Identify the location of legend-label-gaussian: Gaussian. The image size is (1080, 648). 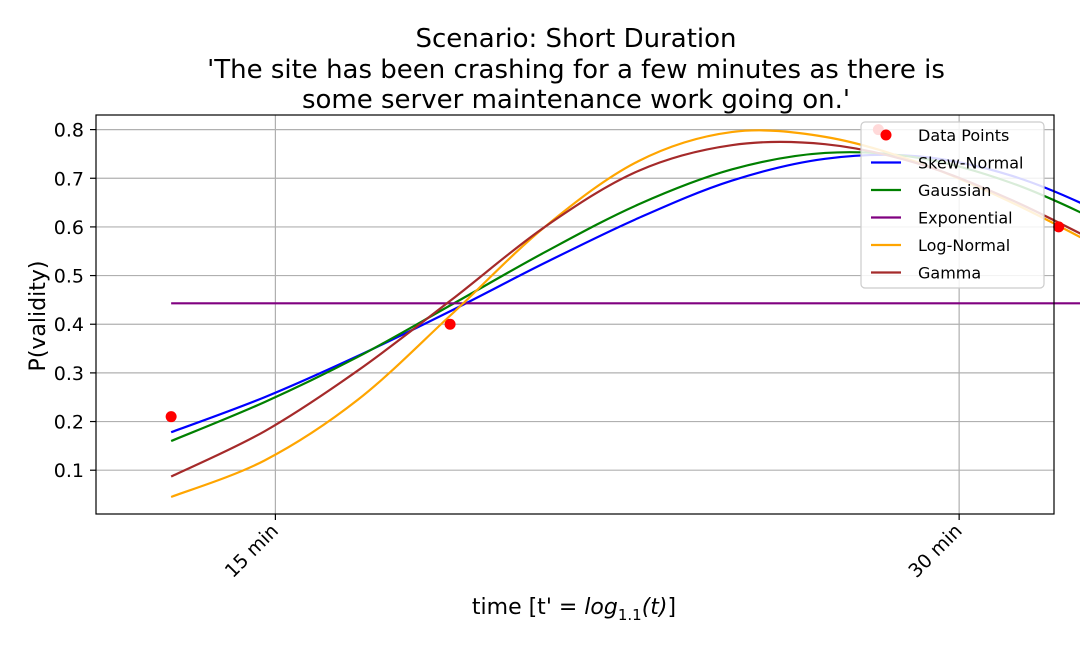
(954, 190).